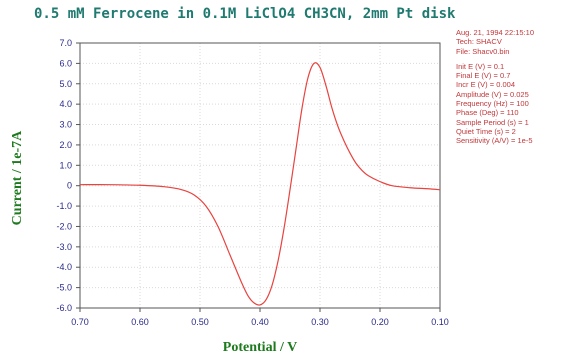  I want to click on y-tick-label: -5.0, so click(64, 288).